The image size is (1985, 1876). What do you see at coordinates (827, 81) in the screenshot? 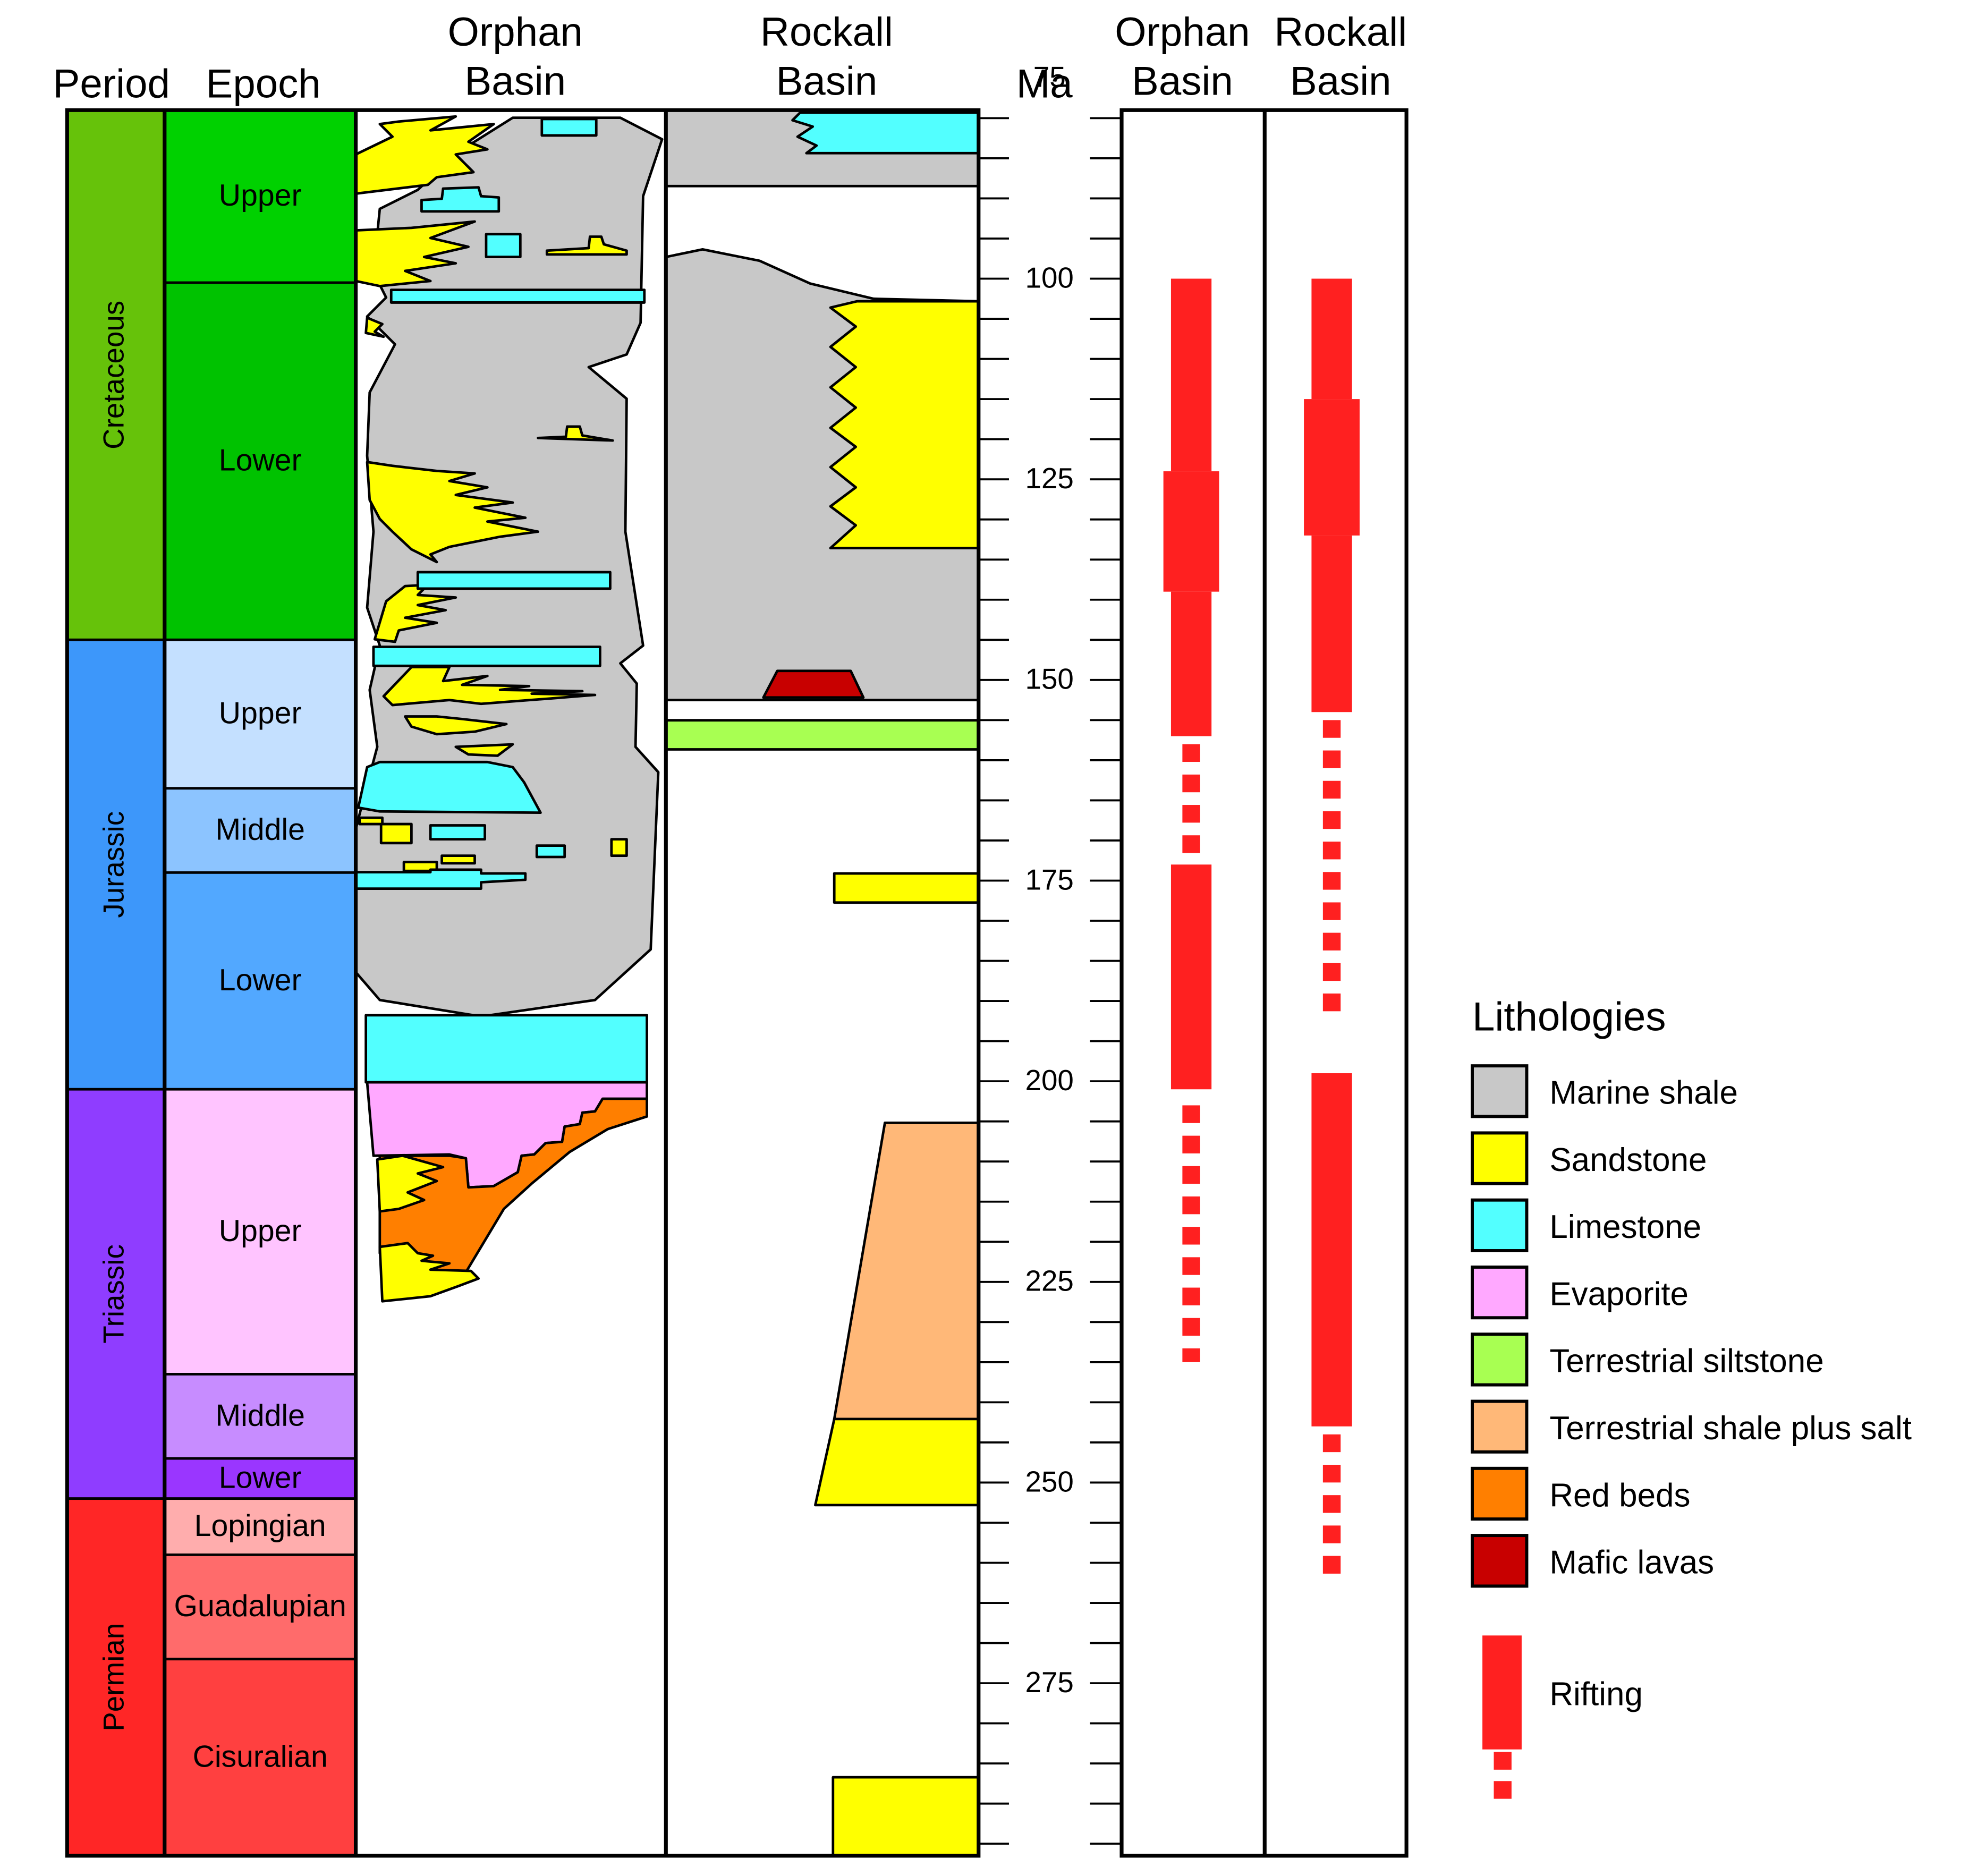
I see `rockall-header-line2: Basin` at bounding box center [827, 81].